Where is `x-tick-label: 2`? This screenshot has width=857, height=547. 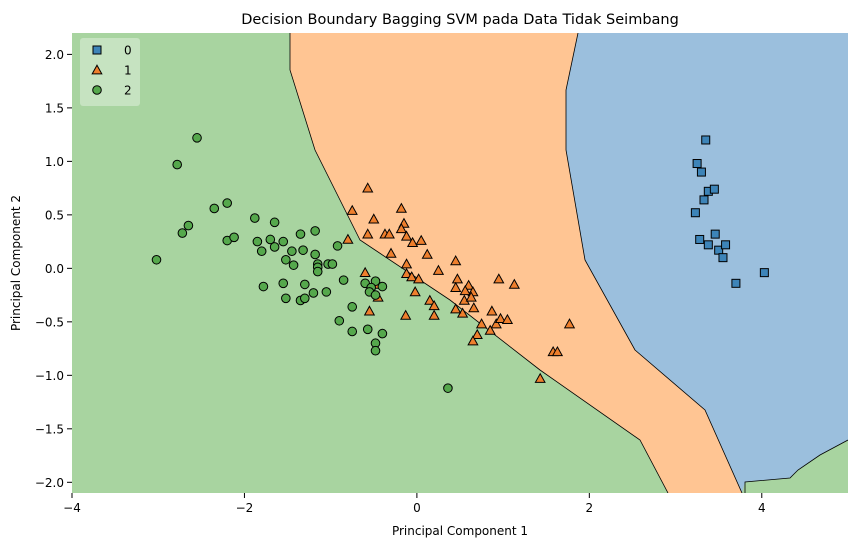
x-tick-label: 2 is located at coordinates (590, 508).